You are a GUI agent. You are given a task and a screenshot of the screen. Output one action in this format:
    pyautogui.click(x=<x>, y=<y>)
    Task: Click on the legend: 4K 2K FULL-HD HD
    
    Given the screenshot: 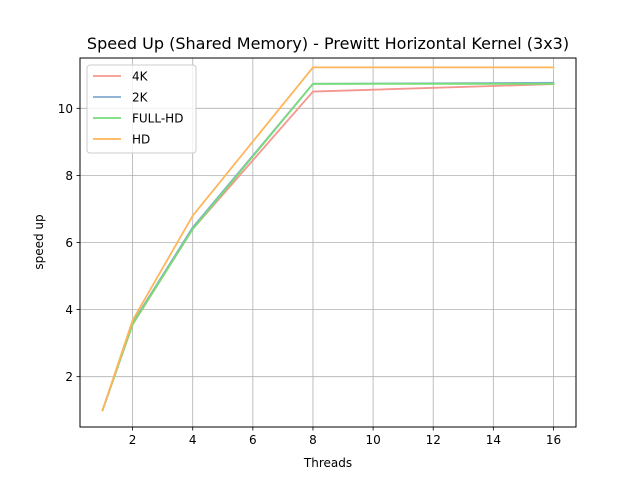 What is the action you would take?
    pyautogui.click(x=141, y=109)
    